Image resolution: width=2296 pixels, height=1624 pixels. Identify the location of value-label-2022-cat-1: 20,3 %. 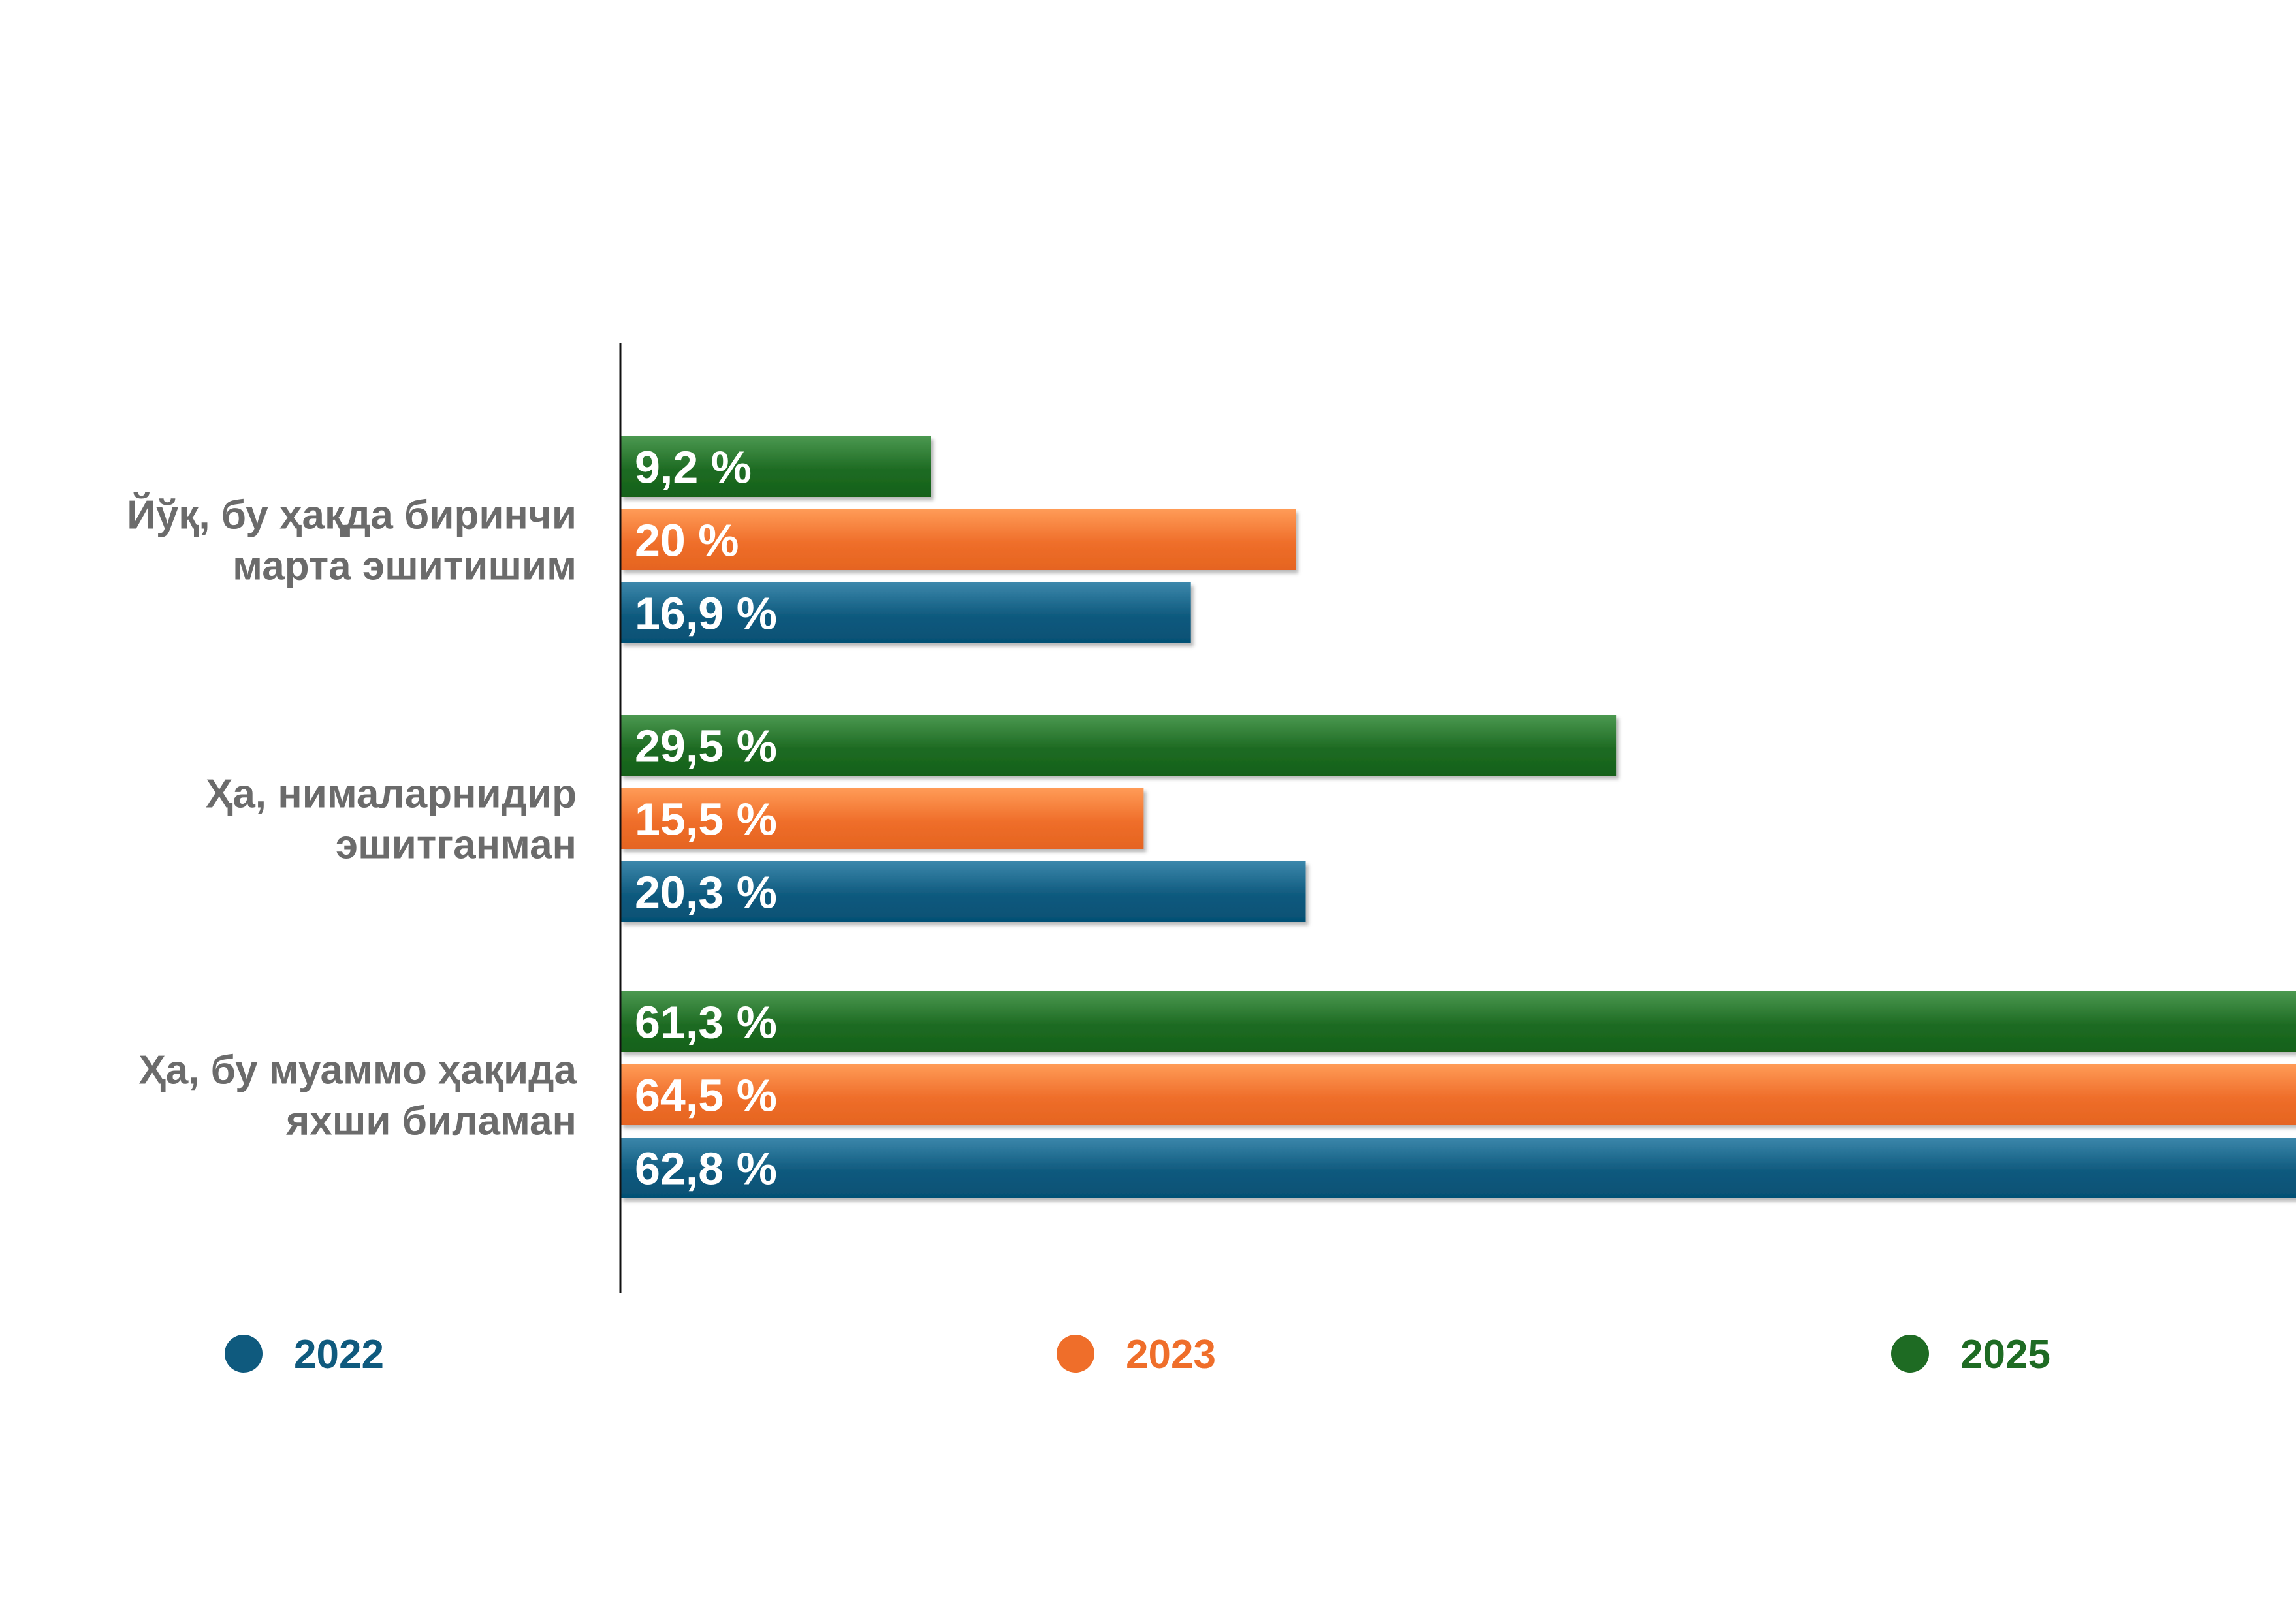
(706, 892).